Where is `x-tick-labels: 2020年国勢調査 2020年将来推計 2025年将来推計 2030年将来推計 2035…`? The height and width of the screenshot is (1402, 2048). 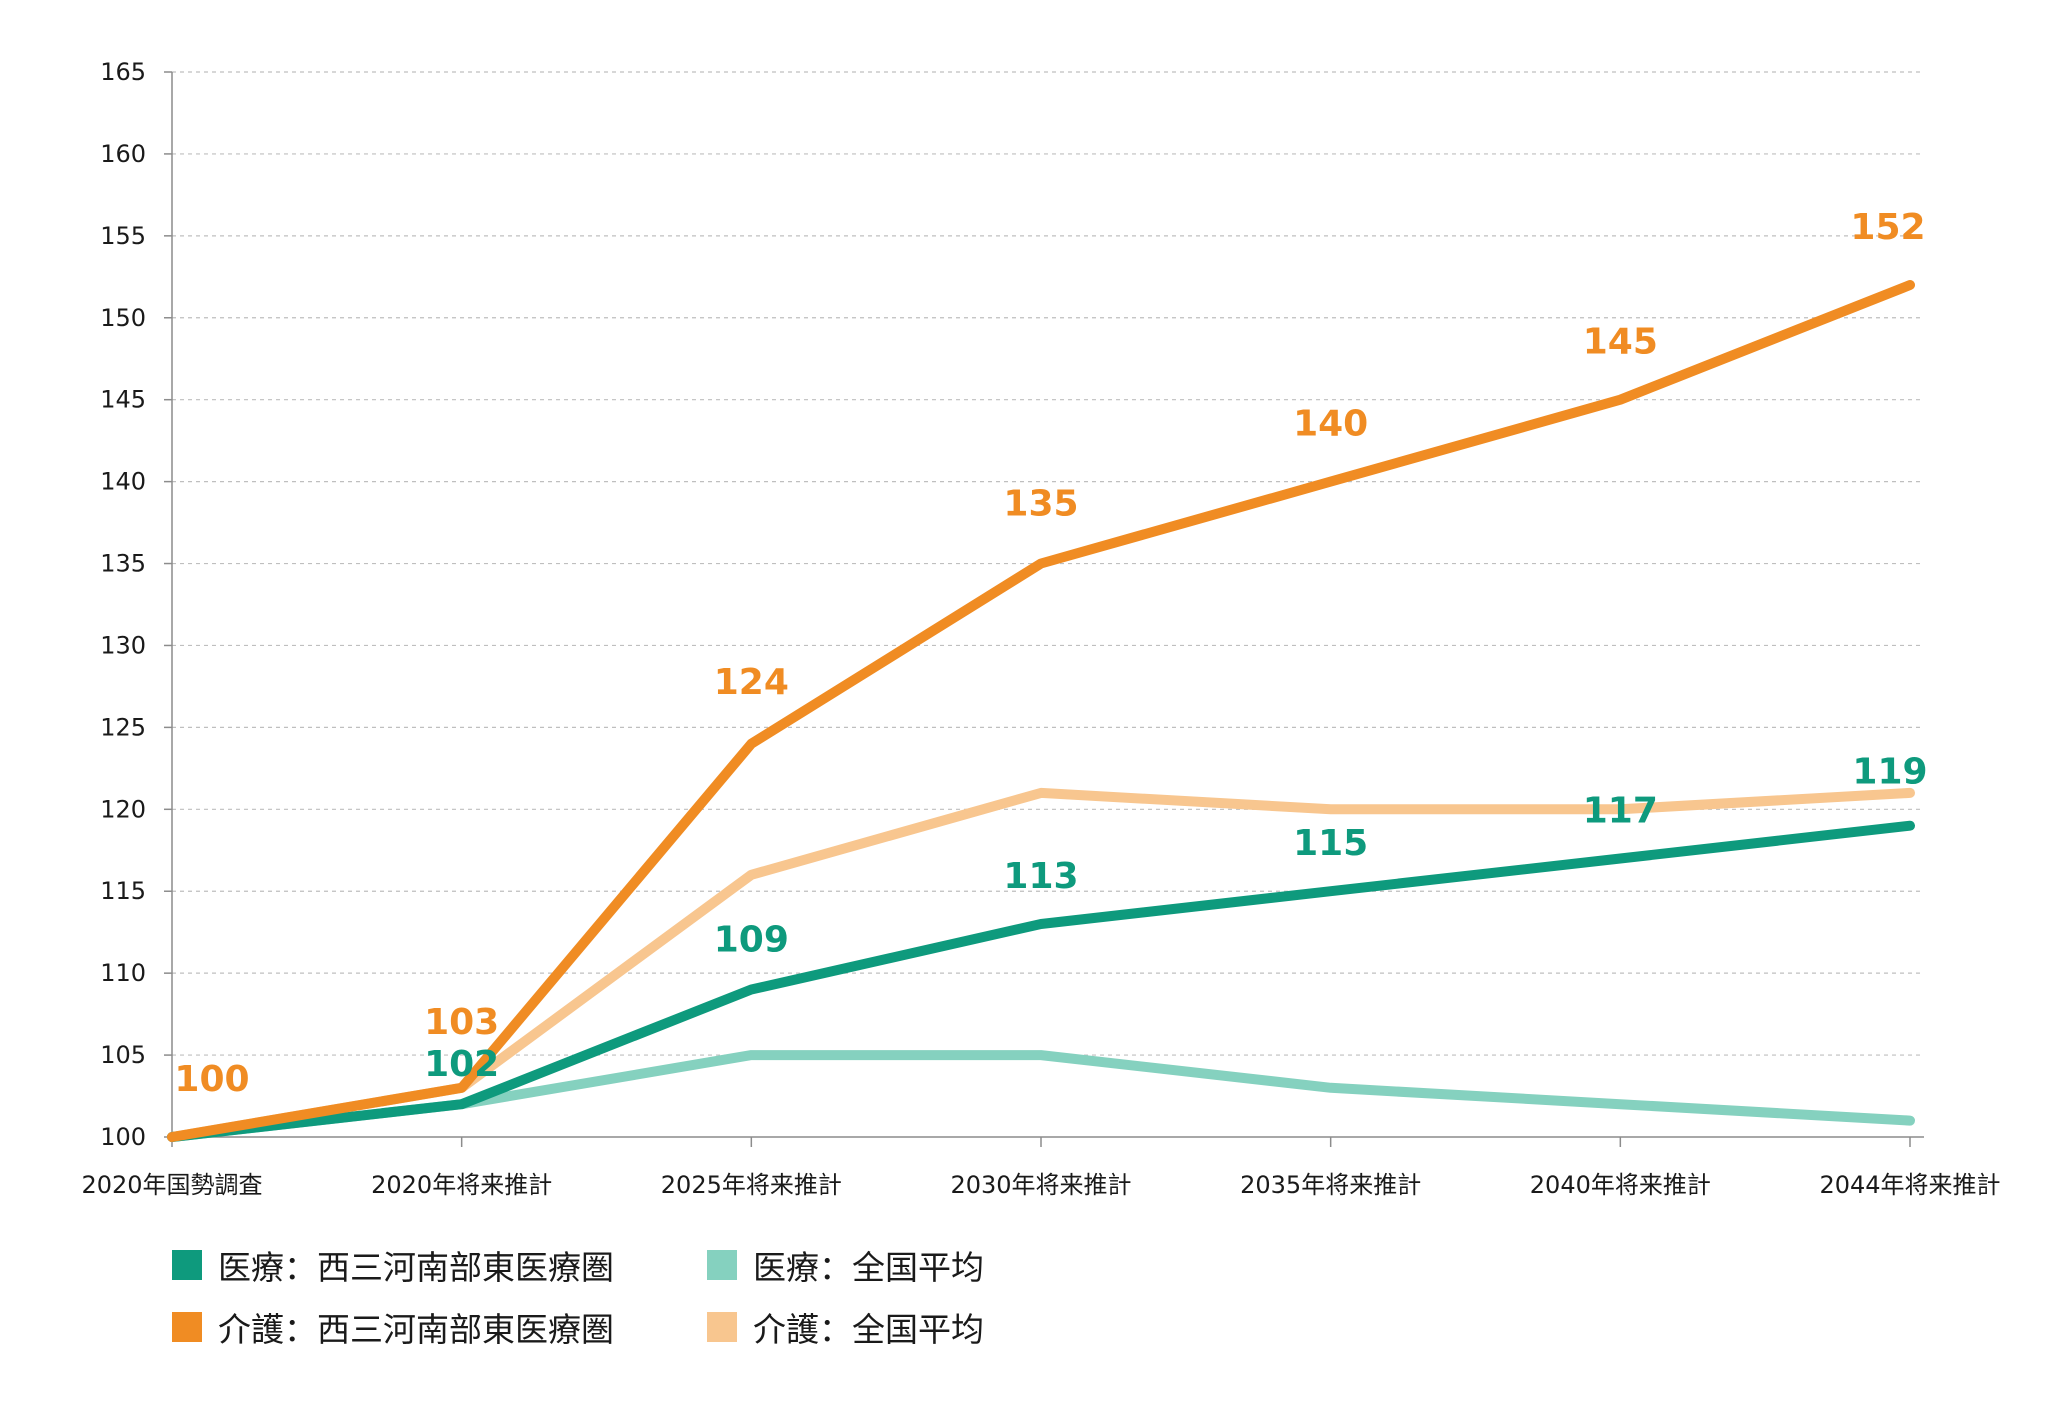 x-tick-labels: 2020年国勢調査 2020年将来推計 2025年将来推計 2030年将来推計 2035… is located at coordinates (1040, 1185).